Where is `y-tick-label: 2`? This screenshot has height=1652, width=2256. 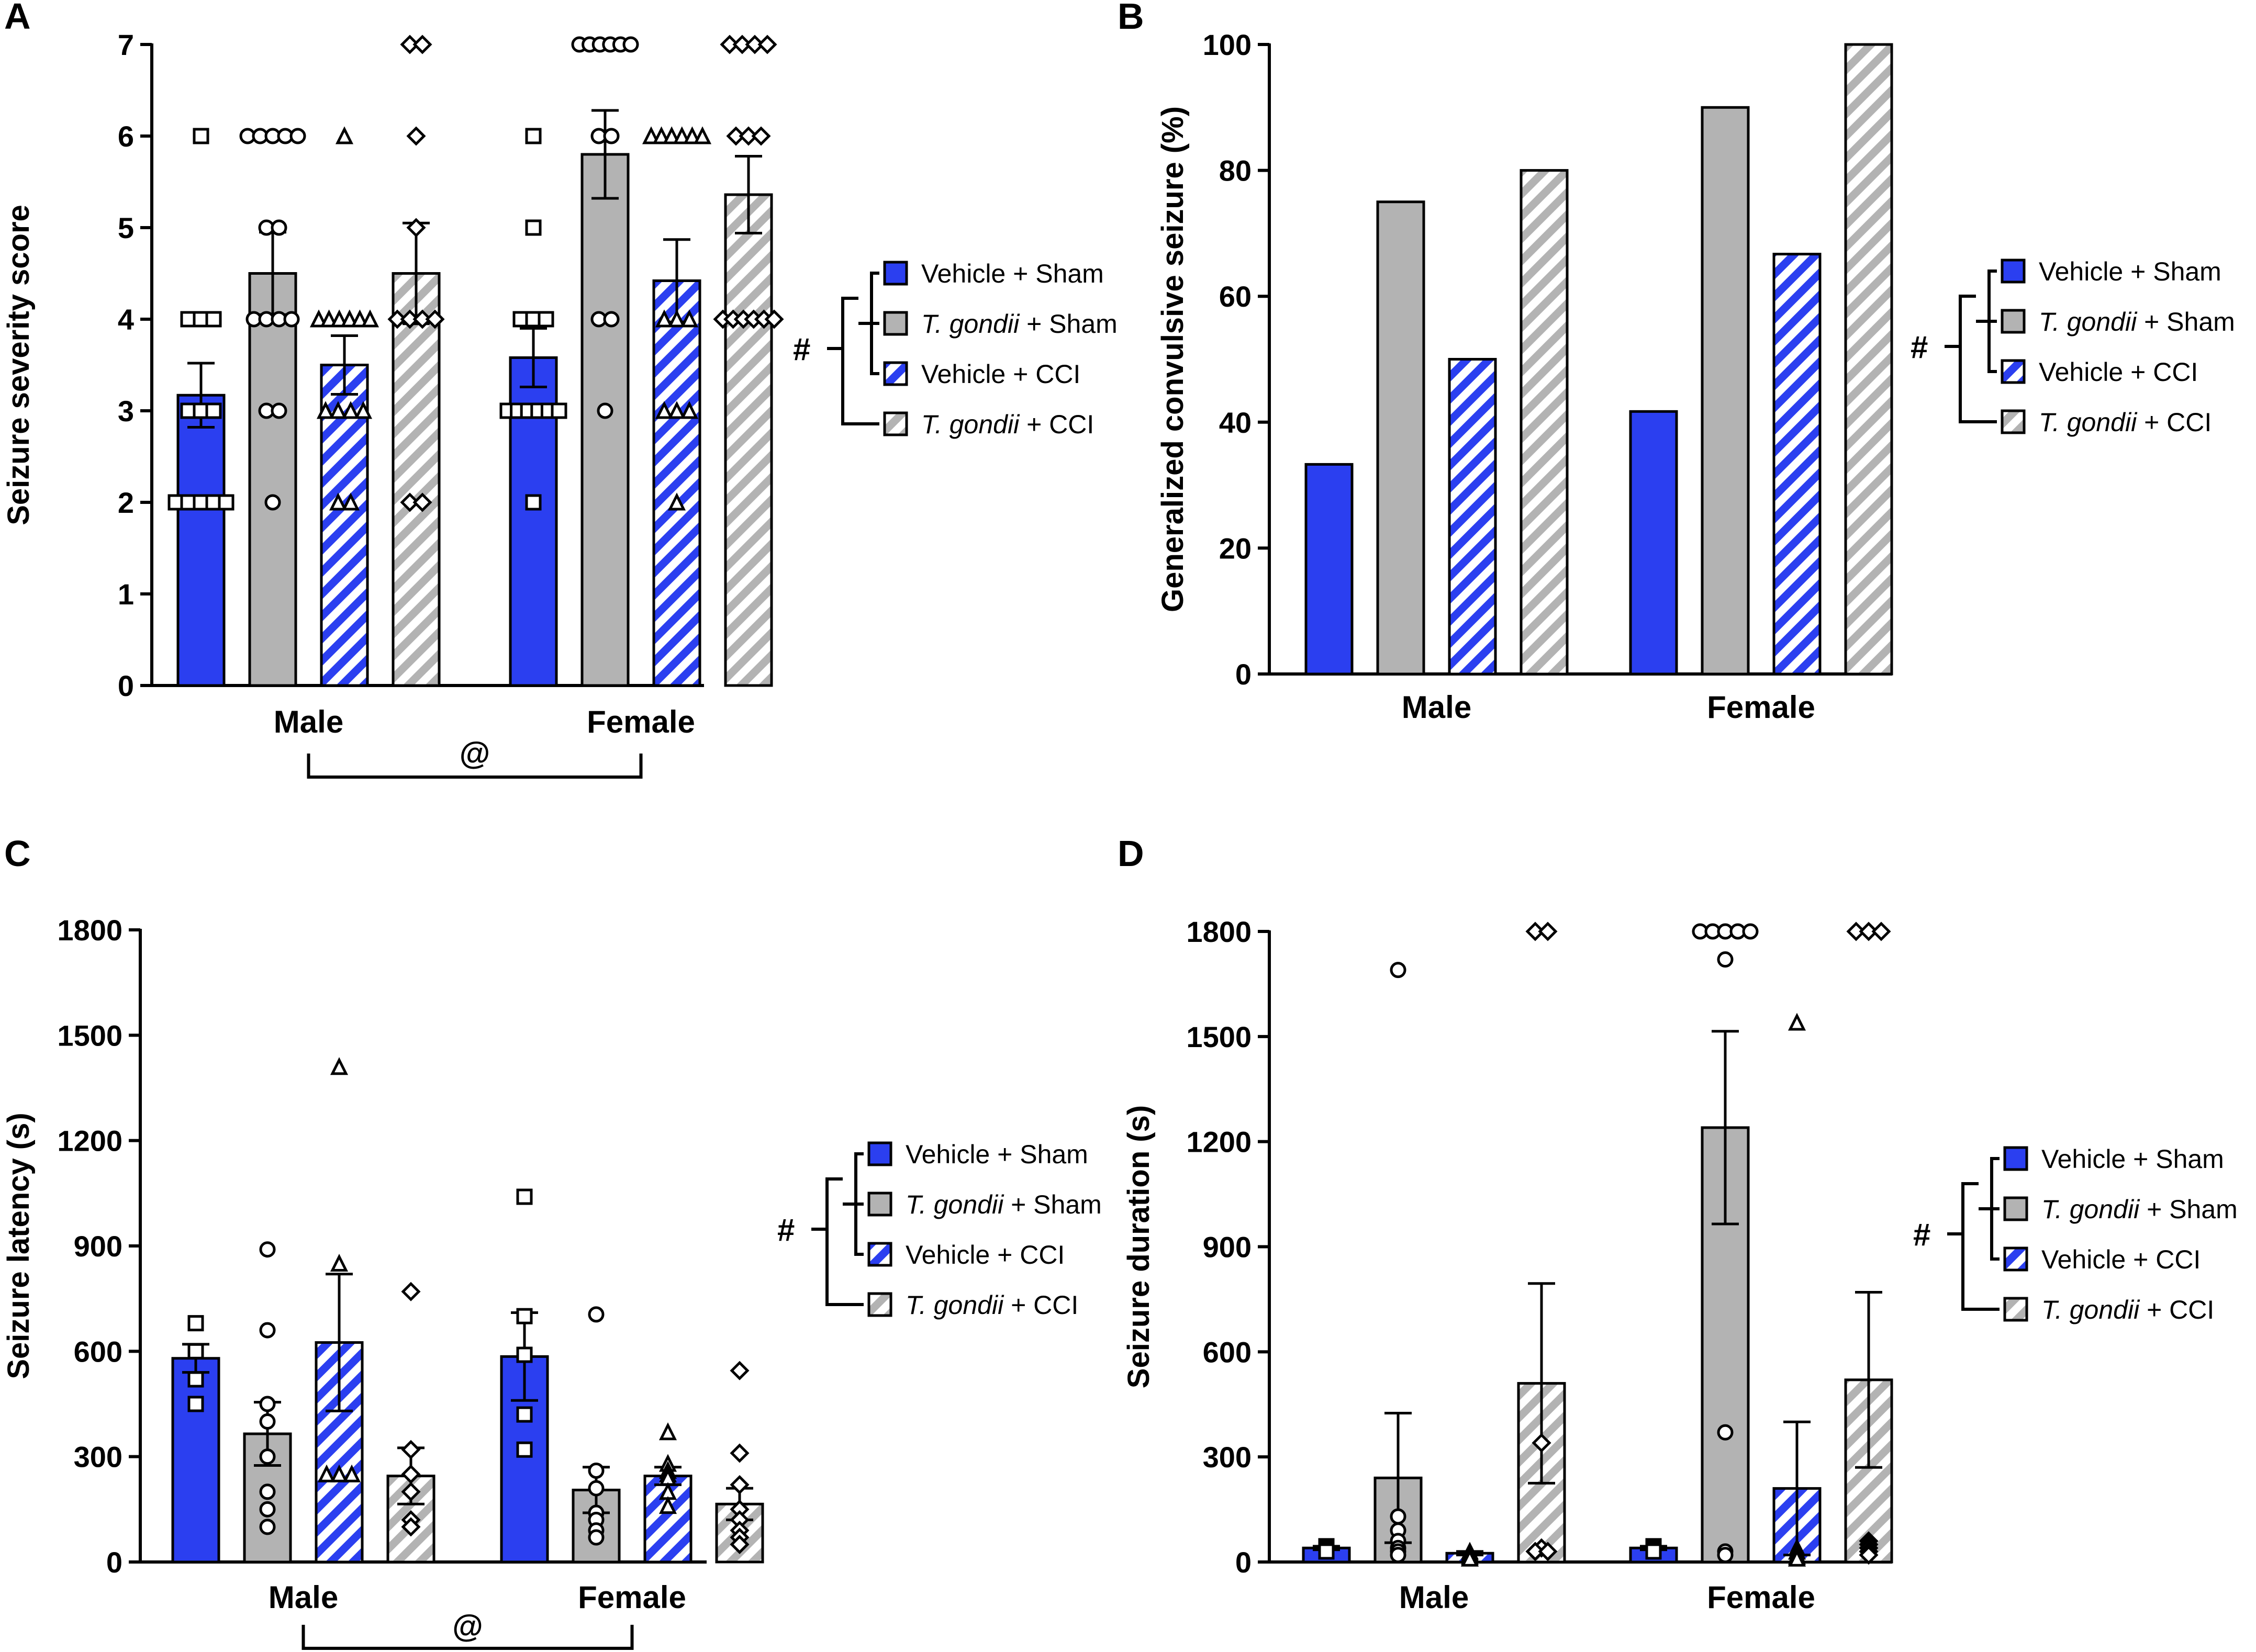 y-tick-label: 2 is located at coordinates (126, 503).